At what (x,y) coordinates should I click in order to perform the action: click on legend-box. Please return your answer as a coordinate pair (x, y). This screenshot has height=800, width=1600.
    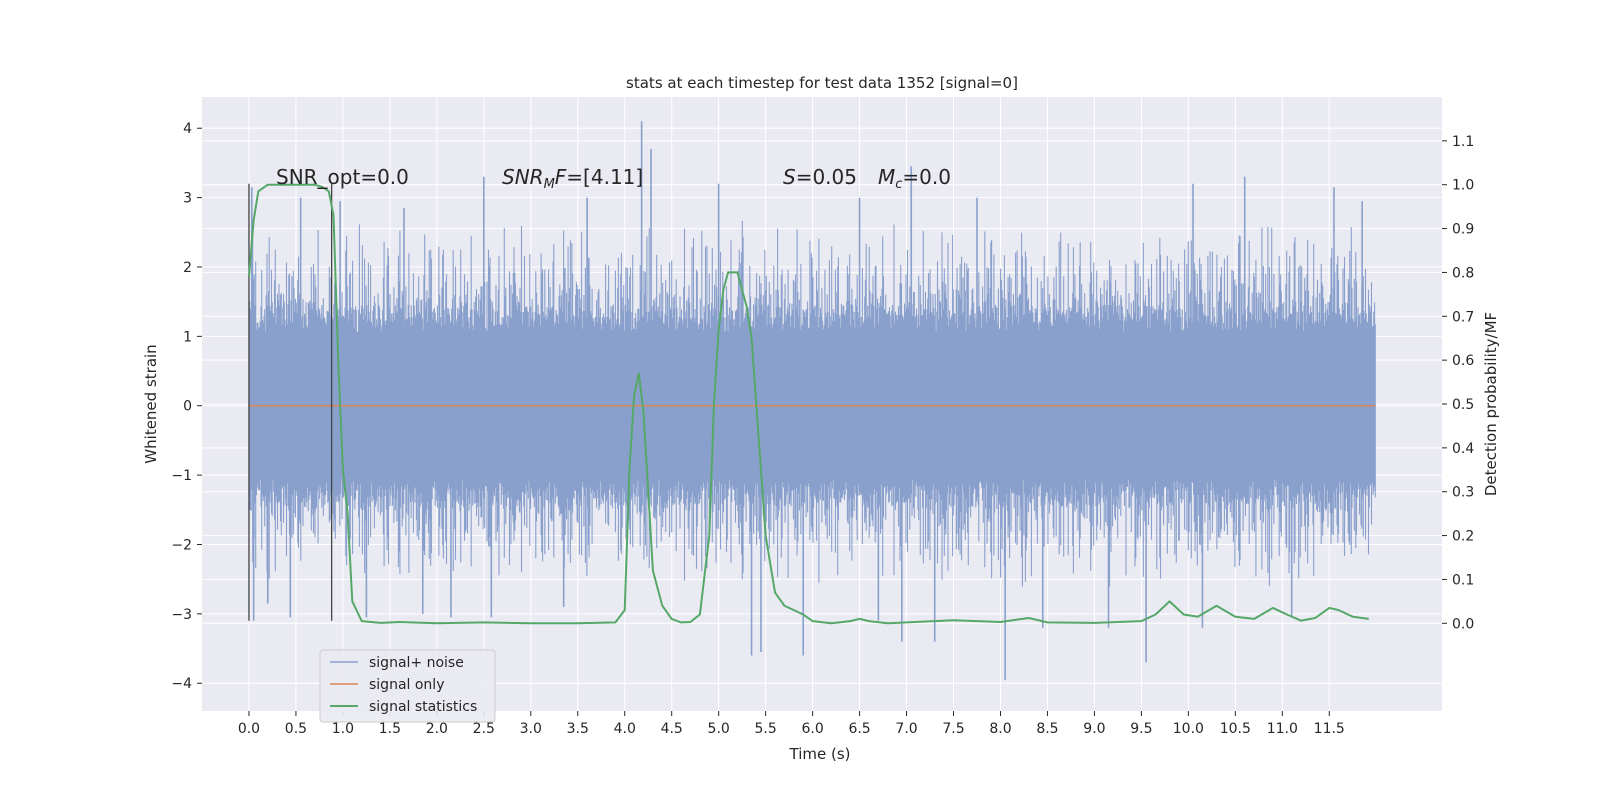
    Looking at the image, I should click on (407, 686).